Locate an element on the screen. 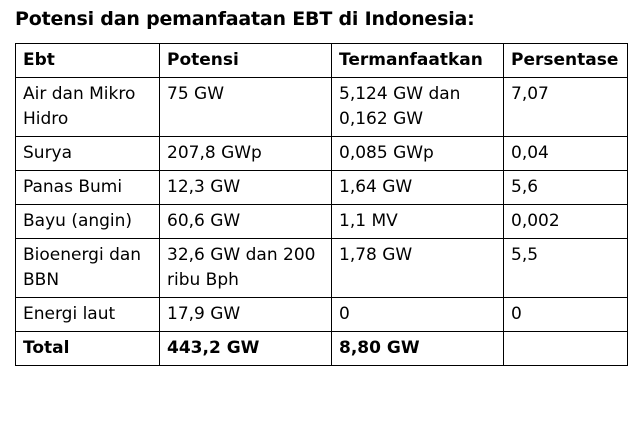 Image resolution: width=640 pixels, height=425 pixels. header-termanfaatkan: Termanfaatkan is located at coordinates (417, 60).